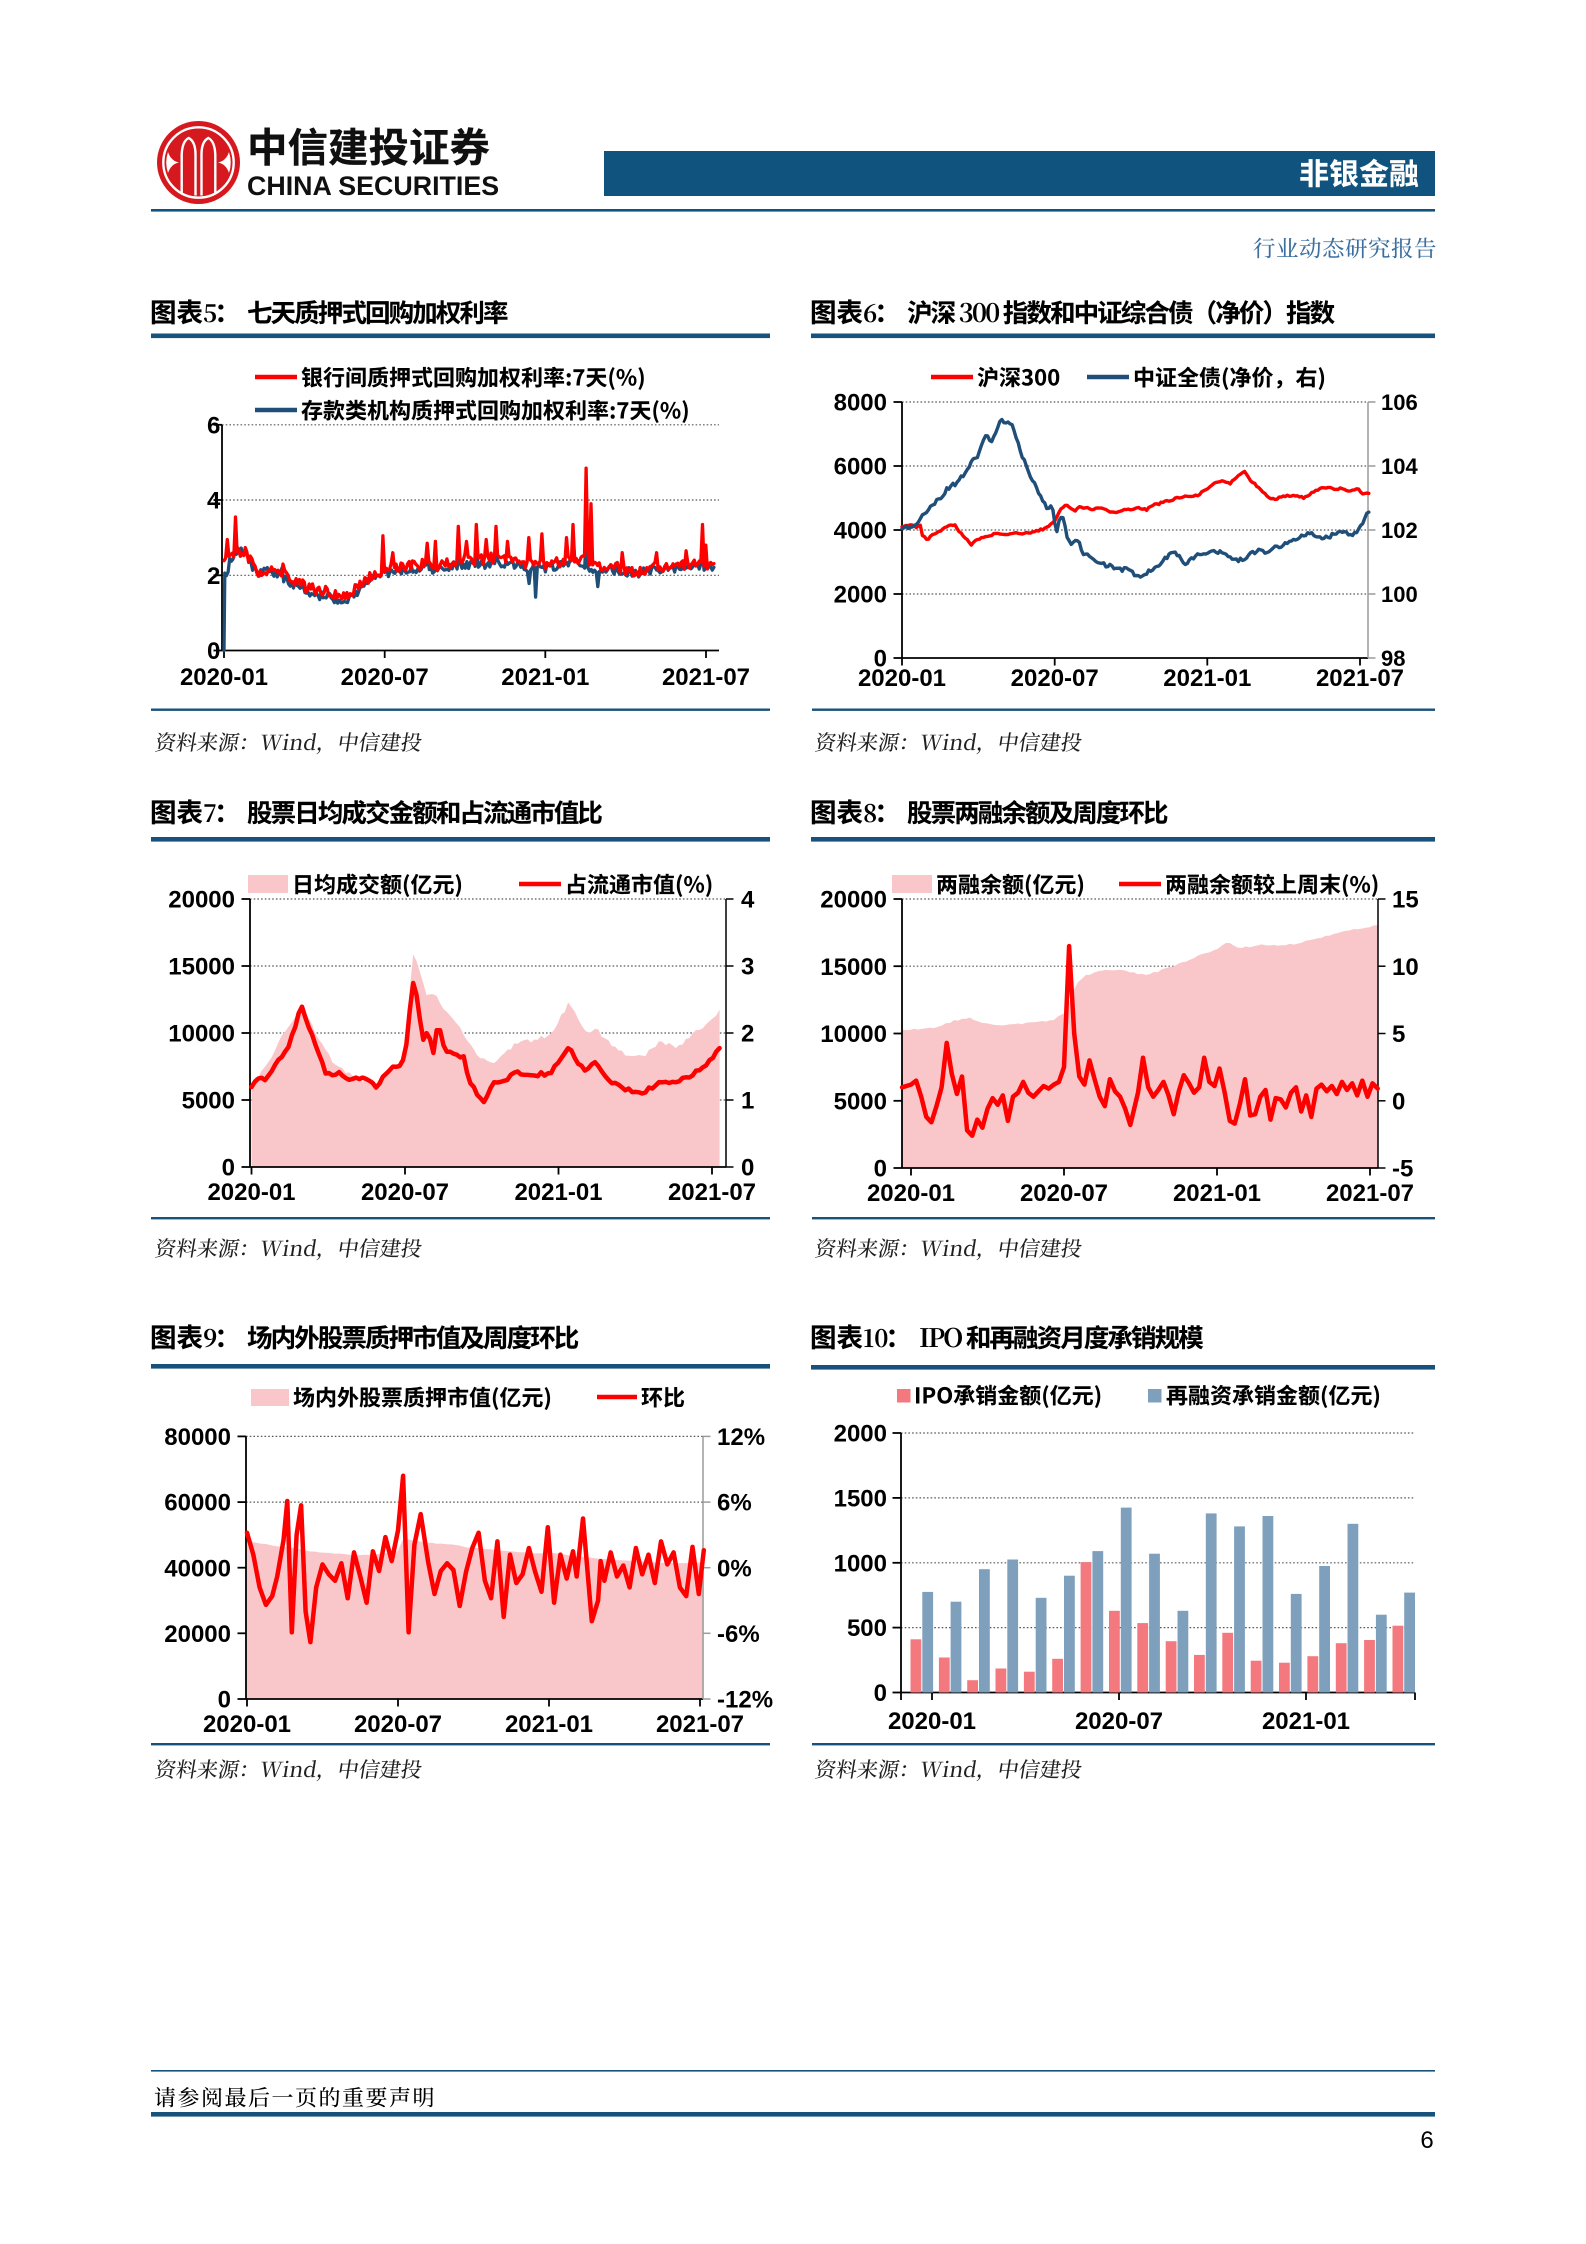 This screenshot has height=2244, width=1586. What do you see at coordinates (197, 1568) in the screenshot?
I see `svg-text: 40000` at bounding box center [197, 1568].